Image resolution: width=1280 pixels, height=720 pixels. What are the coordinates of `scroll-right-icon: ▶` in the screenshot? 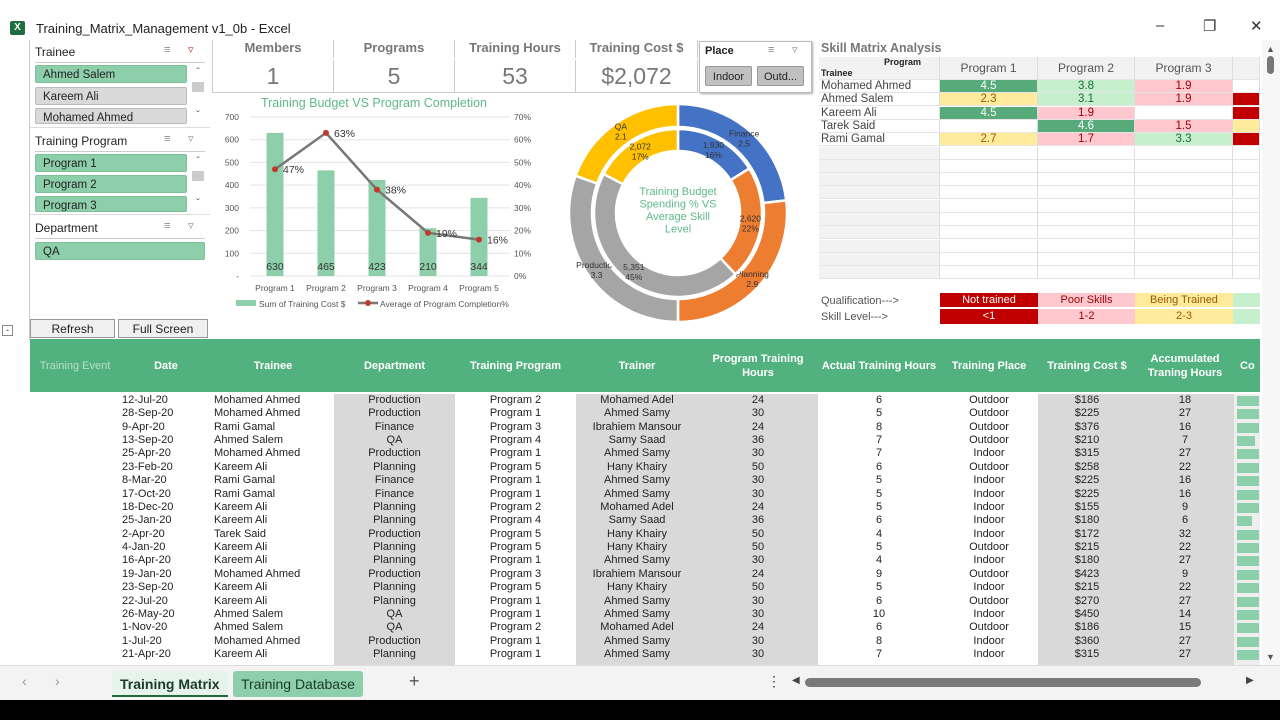 It's located at (1250, 680).